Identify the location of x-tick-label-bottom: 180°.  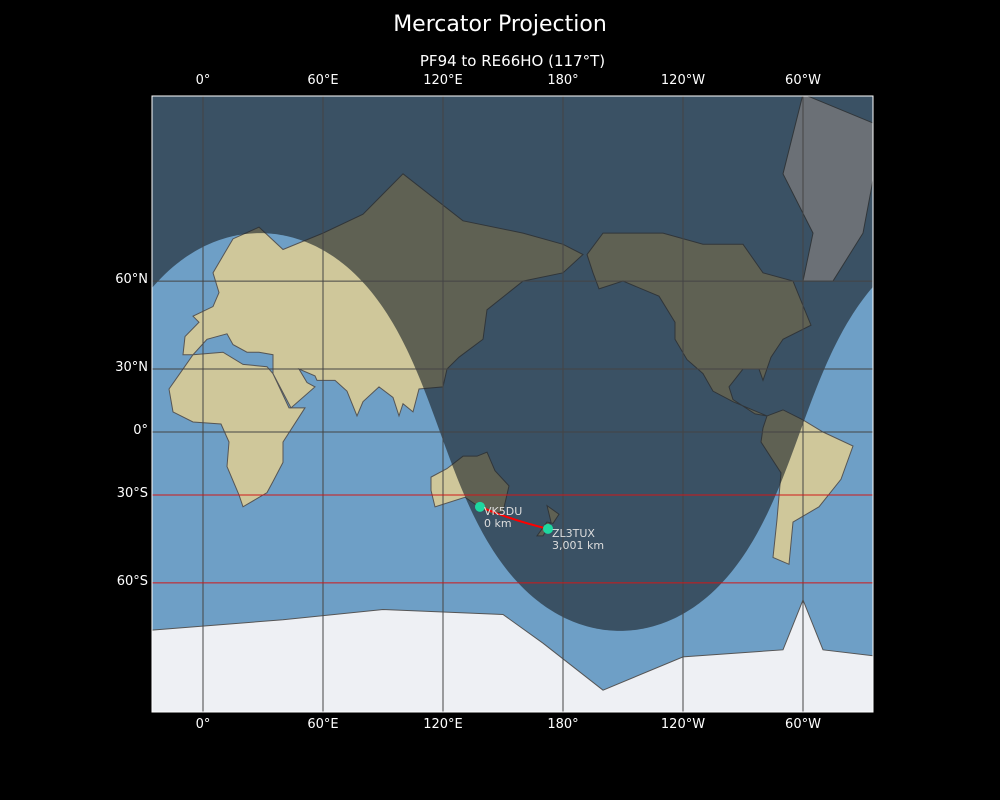
(563, 724).